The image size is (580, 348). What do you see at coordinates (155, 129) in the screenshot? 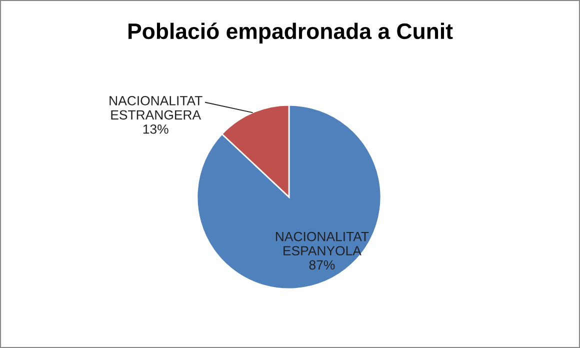
I see `data-label: 13%` at bounding box center [155, 129].